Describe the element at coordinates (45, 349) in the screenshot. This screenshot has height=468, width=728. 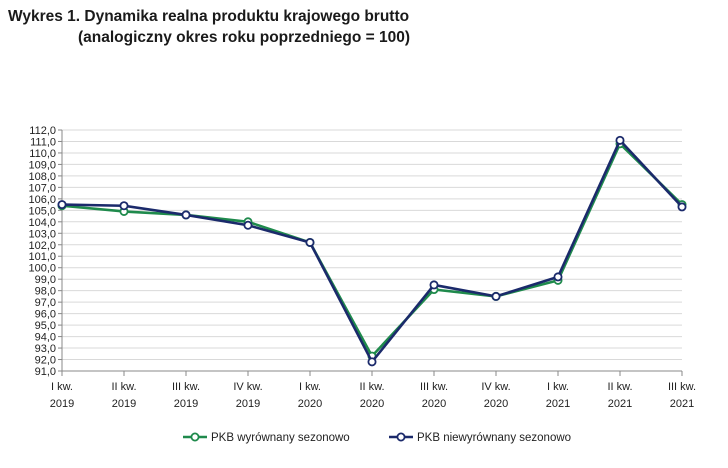
I see `y-tick-label: 93,0` at that location.